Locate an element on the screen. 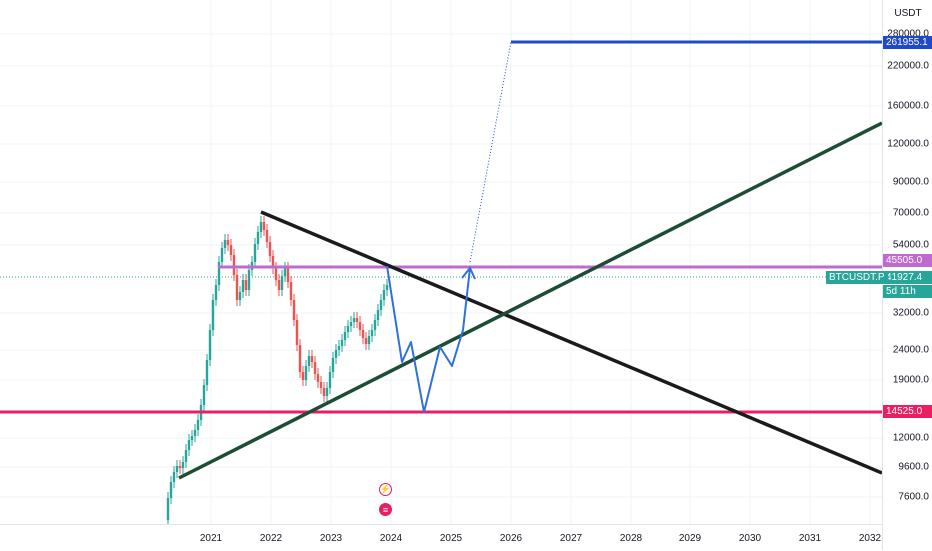 This screenshot has width=932, height=551. price-tick-label: 19000.0 is located at coordinates (910, 380).